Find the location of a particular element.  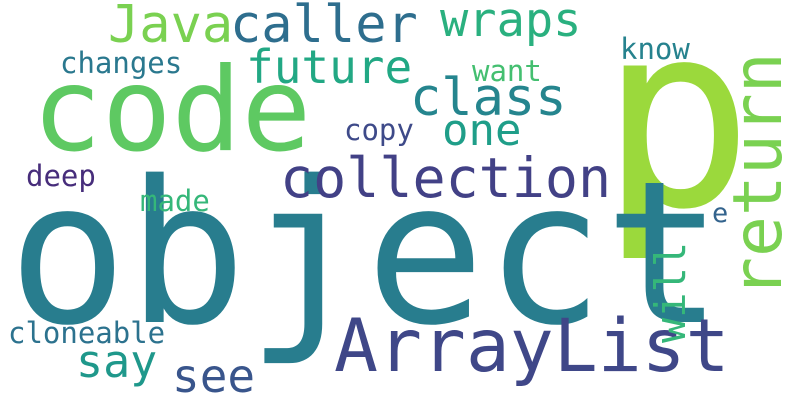

word-see: see is located at coordinates (214, 374).